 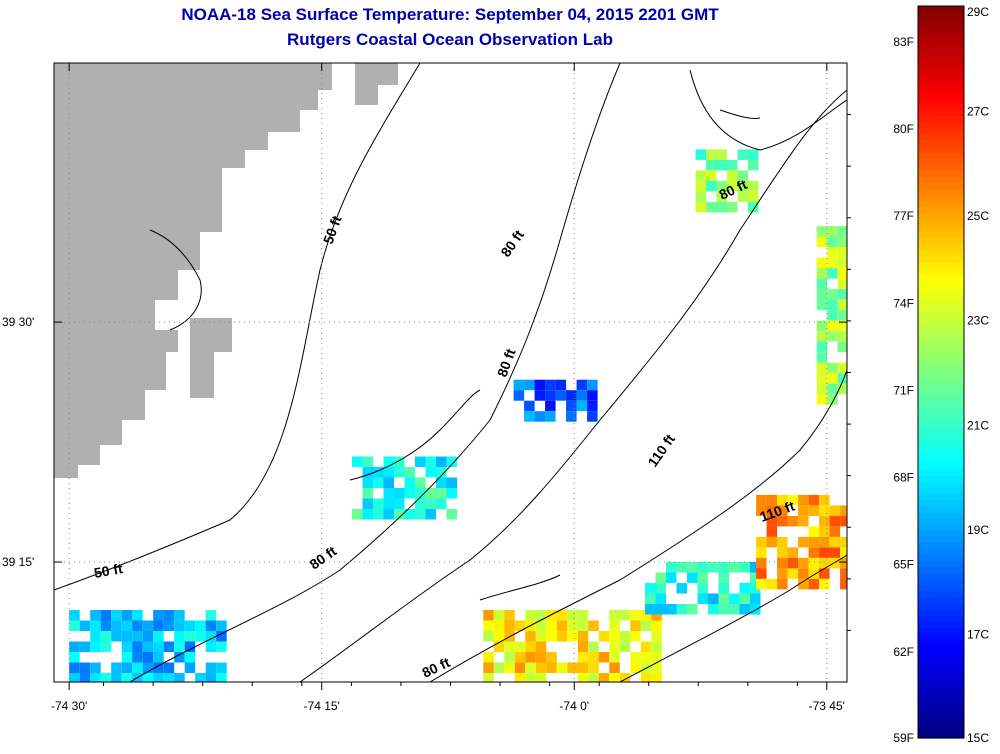 What do you see at coordinates (69, 706) in the screenshot?
I see `x-tick-label: -74 30'` at bounding box center [69, 706].